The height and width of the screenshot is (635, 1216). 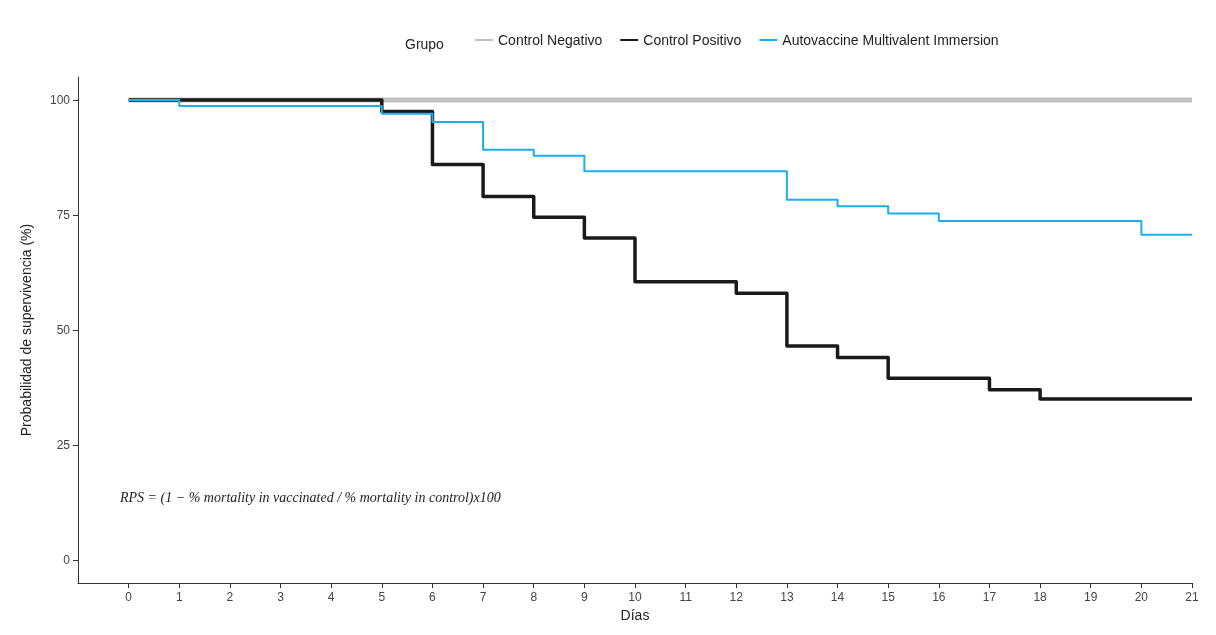 What do you see at coordinates (837, 597) in the screenshot?
I see `x-tick-label: 14` at bounding box center [837, 597].